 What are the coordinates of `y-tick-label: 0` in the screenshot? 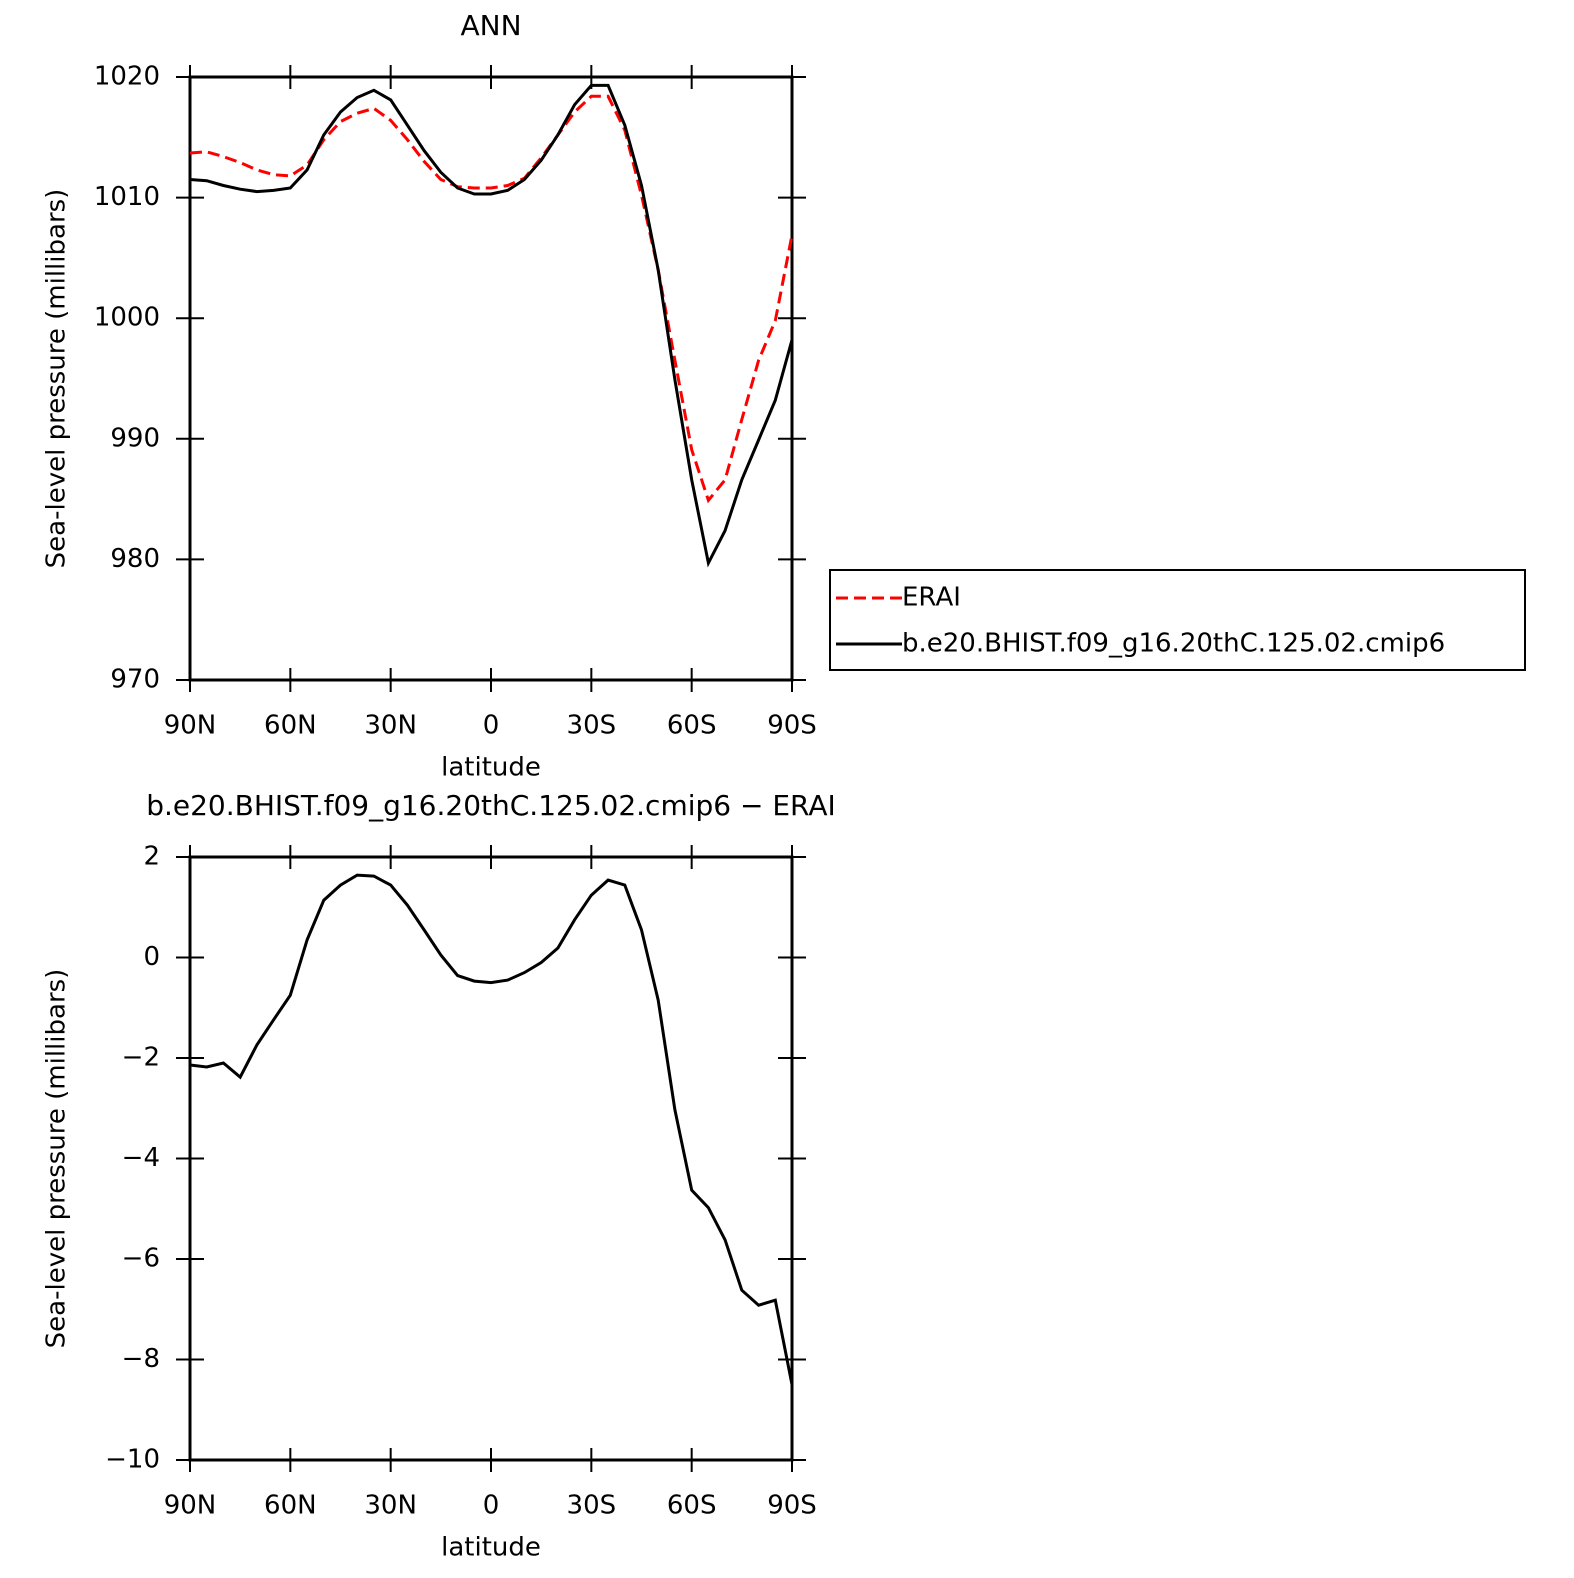 It's located at (151, 957).